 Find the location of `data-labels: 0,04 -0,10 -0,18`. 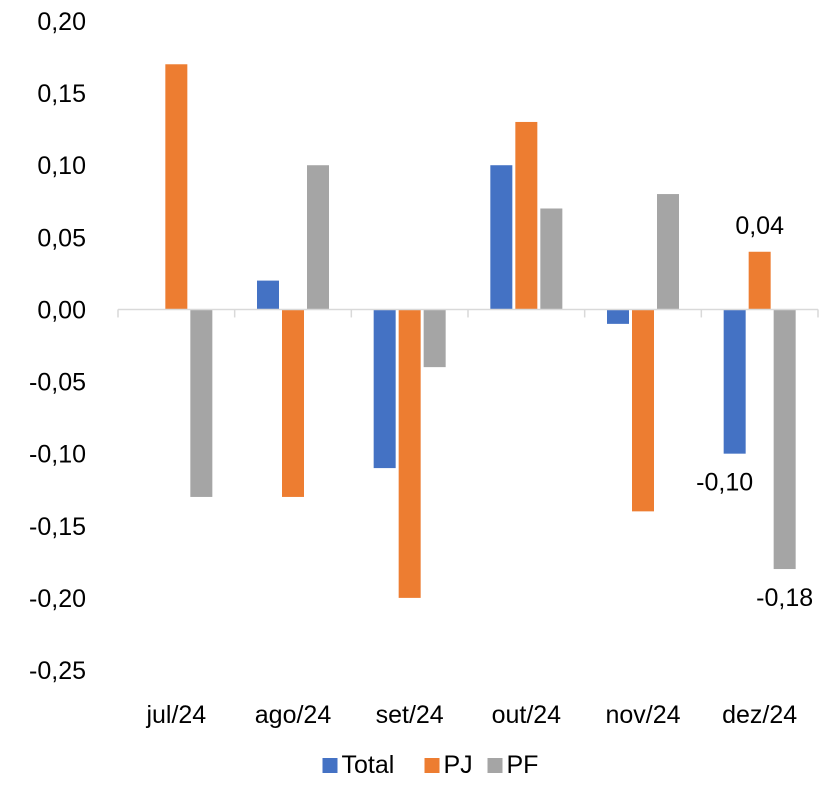

data-labels: 0,04 -0,10 -0,18 is located at coordinates (754, 412).